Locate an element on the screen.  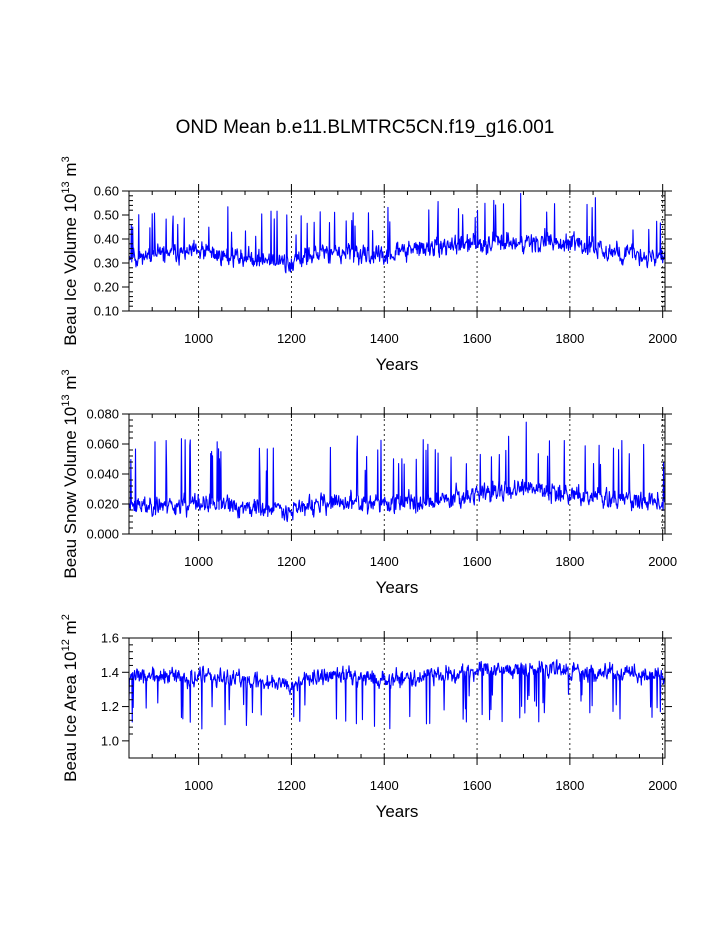
y-axis-label-prefix: Beau Ice Volume 10 is located at coordinates (70, 270).